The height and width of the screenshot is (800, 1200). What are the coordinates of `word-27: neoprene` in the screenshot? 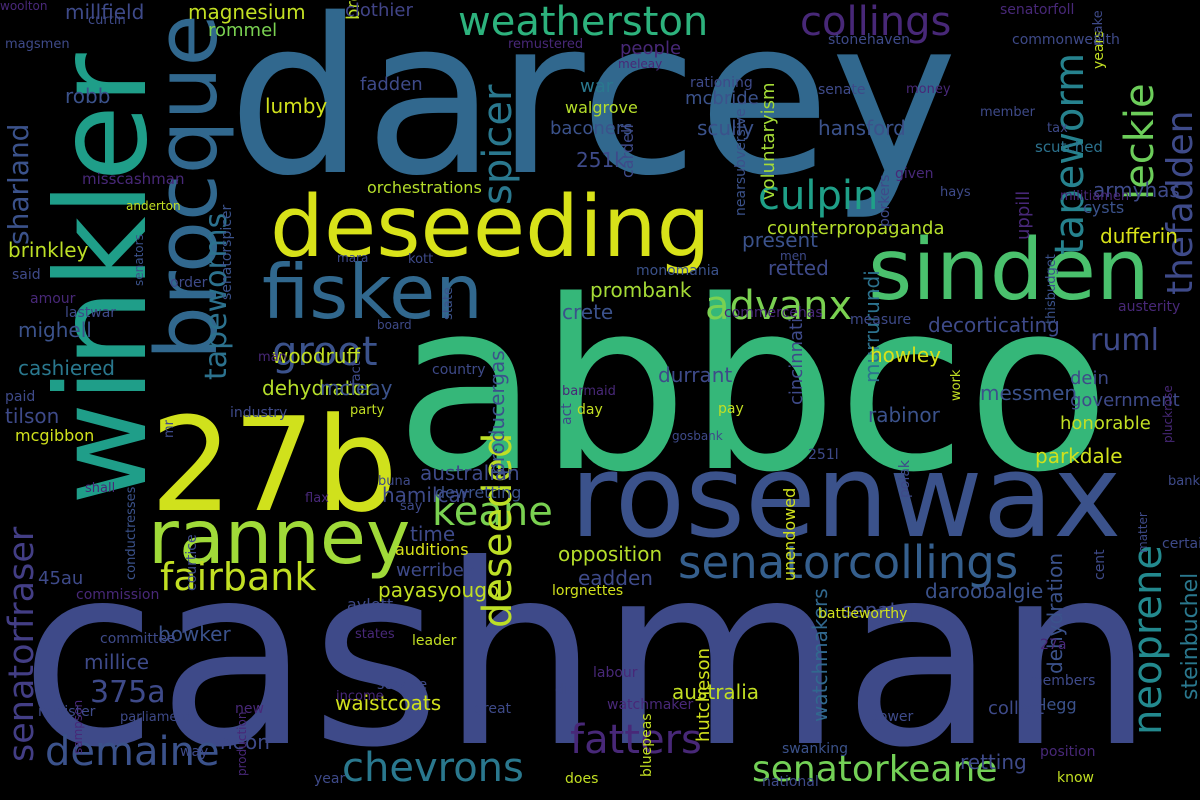 It's located at (1148, 640).